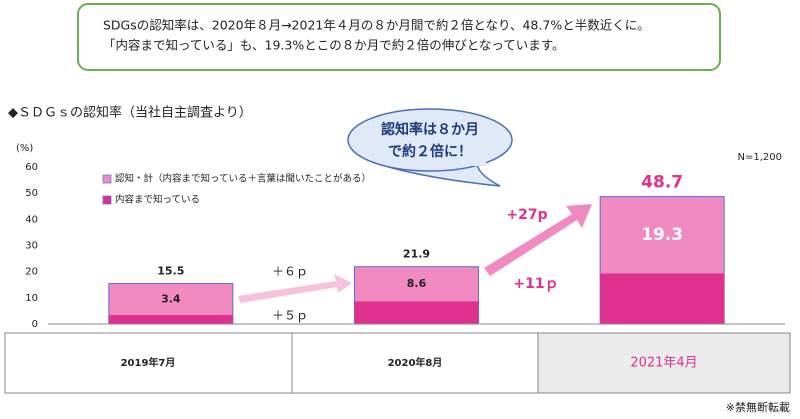 The width and height of the screenshot is (800, 419). Describe the element at coordinates (758, 407) in the screenshot. I see `footnote: ※禁無断転載` at that location.